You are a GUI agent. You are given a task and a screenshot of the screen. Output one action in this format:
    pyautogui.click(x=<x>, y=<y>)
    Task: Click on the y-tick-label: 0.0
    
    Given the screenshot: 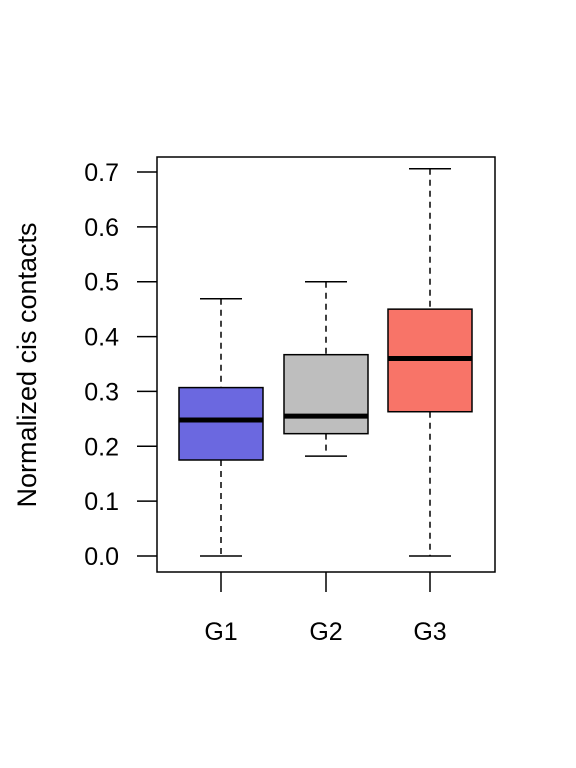 What is the action you would take?
    pyautogui.click(x=101, y=557)
    